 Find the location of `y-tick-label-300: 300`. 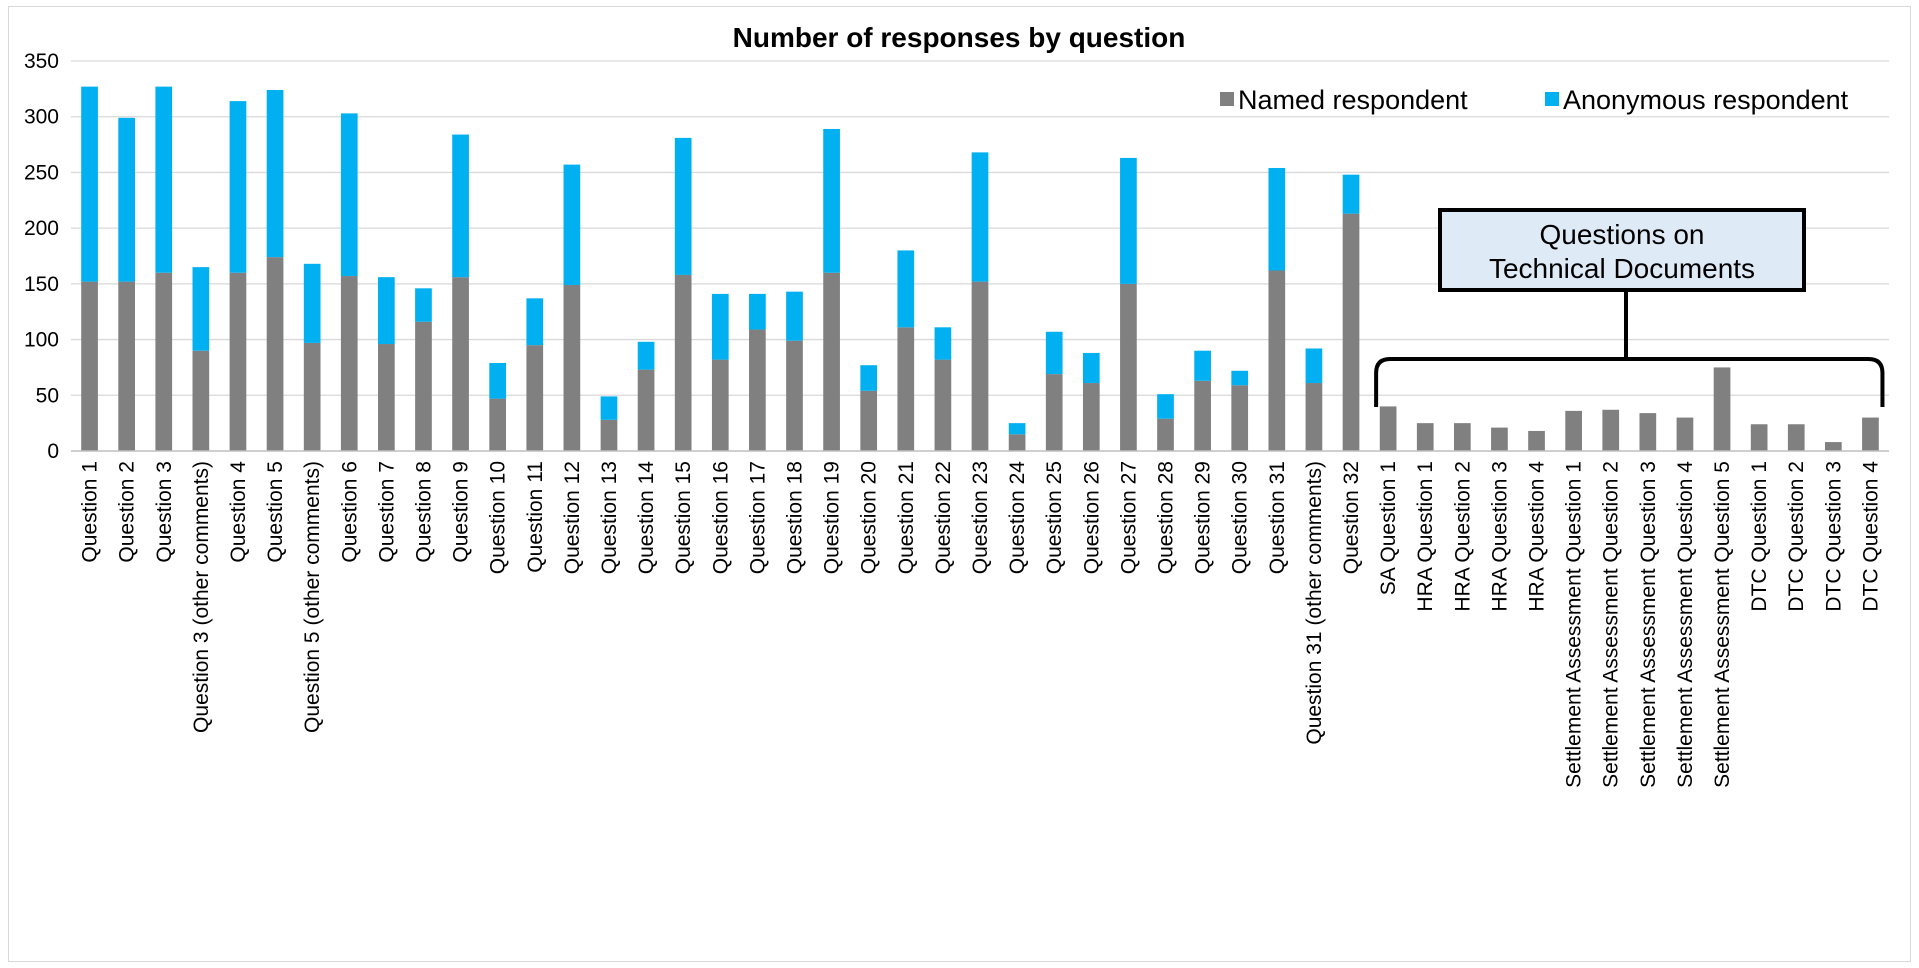

y-tick-label-300: 300 is located at coordinates (41, 117).